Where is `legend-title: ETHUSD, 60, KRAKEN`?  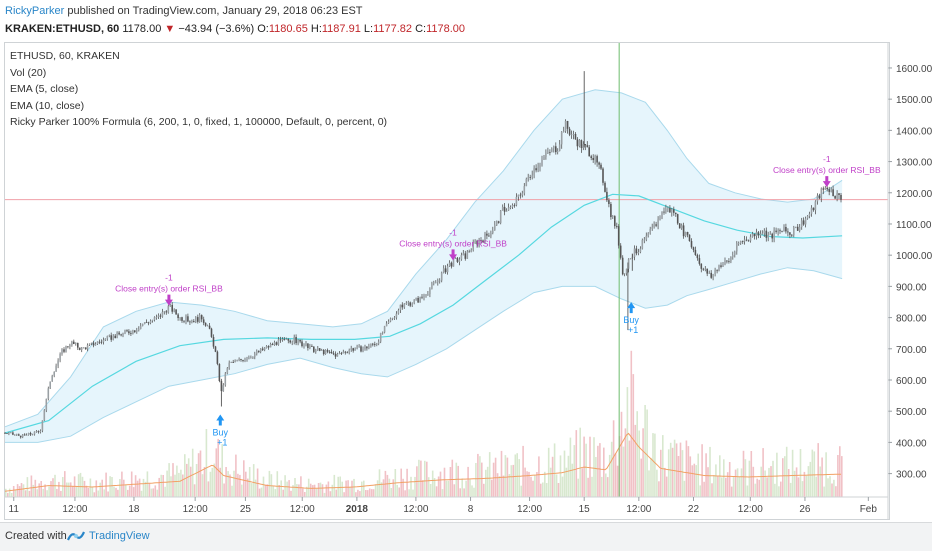 legend-title: ETHUSD, 60, KRAKEN is located at coordinates (65, 56).